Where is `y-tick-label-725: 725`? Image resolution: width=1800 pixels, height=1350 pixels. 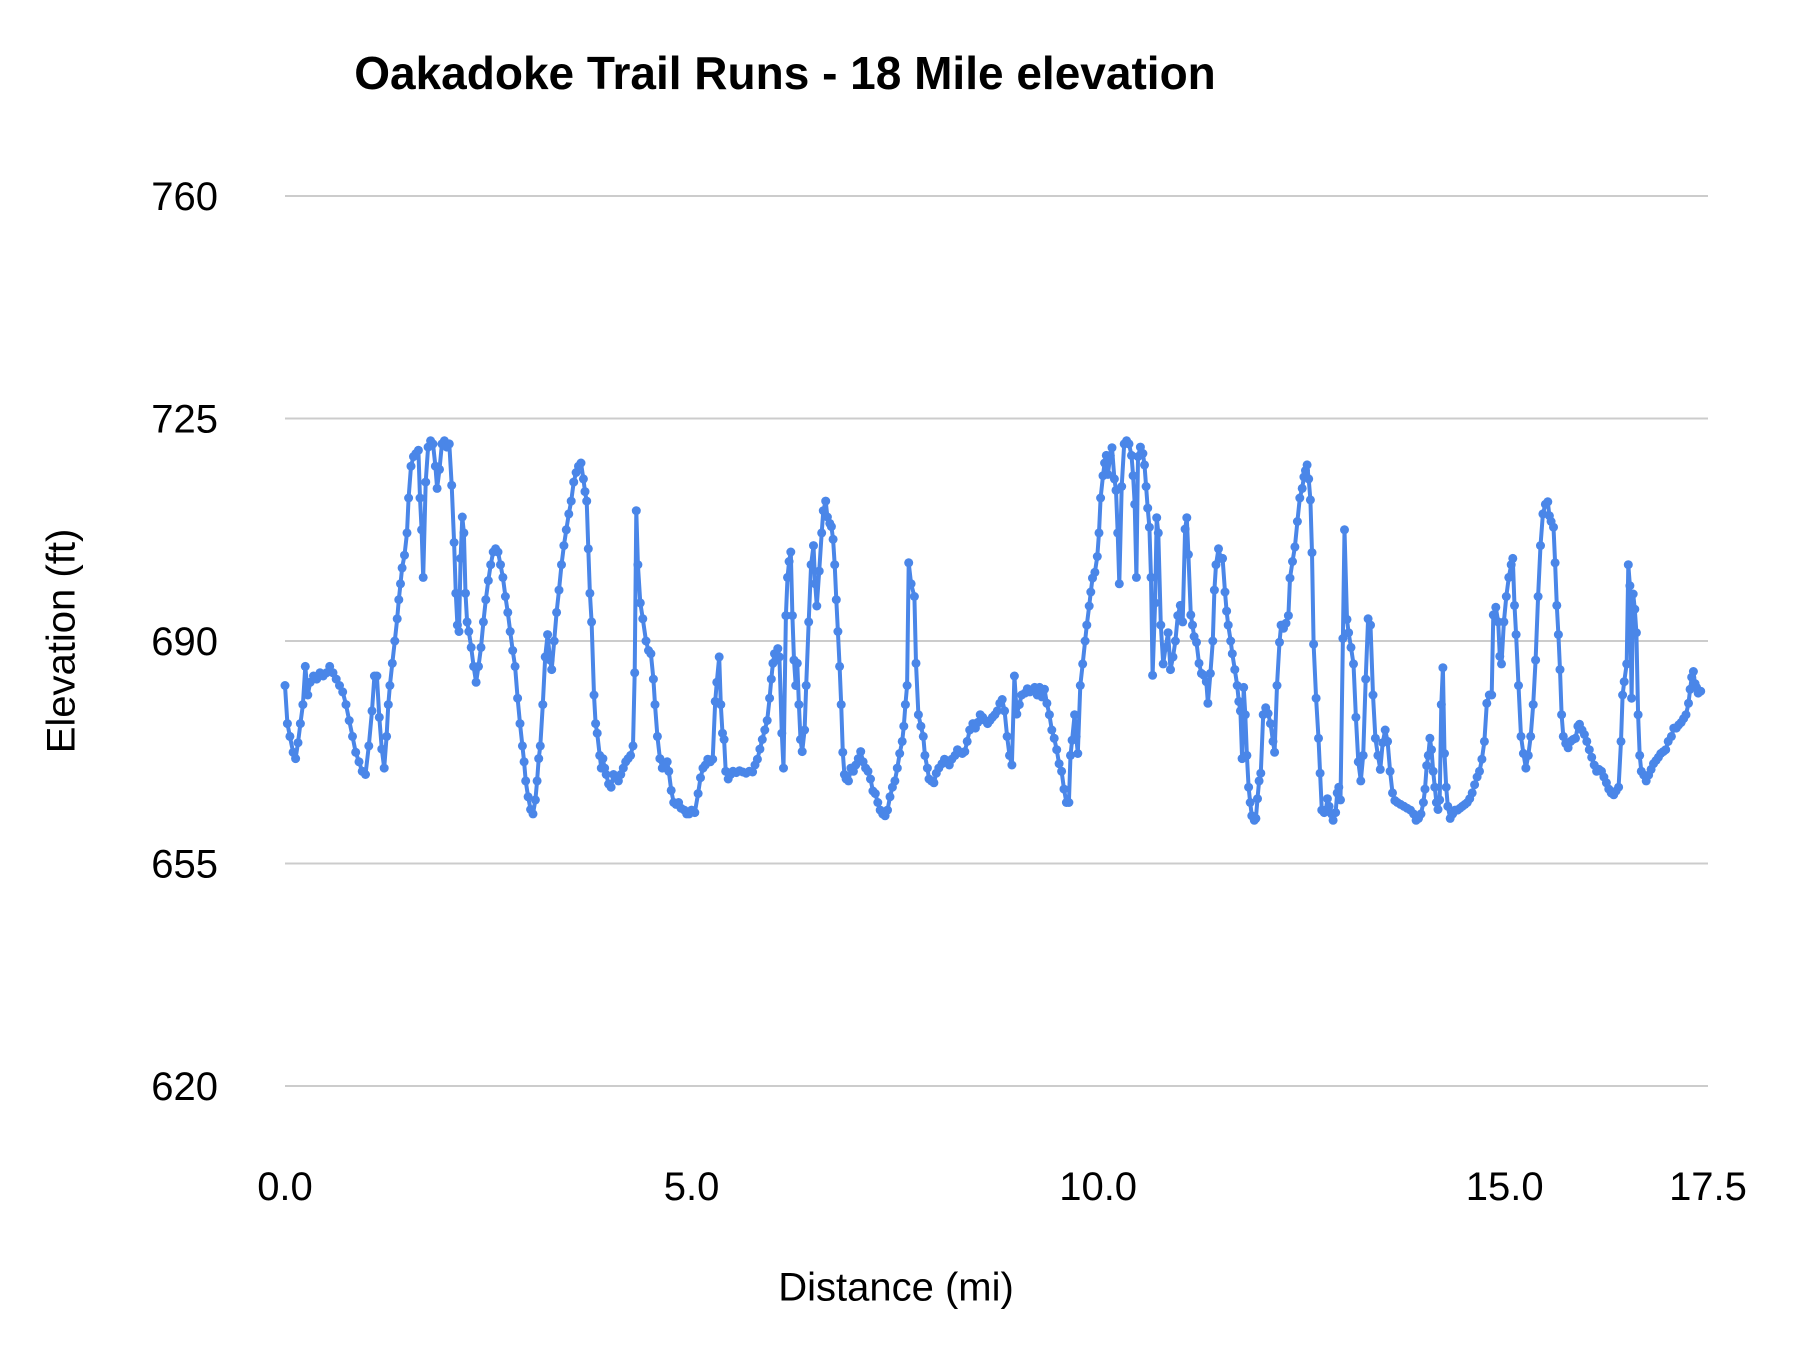
y-tick-label-725: 725 is located at coordinates (184, 420).